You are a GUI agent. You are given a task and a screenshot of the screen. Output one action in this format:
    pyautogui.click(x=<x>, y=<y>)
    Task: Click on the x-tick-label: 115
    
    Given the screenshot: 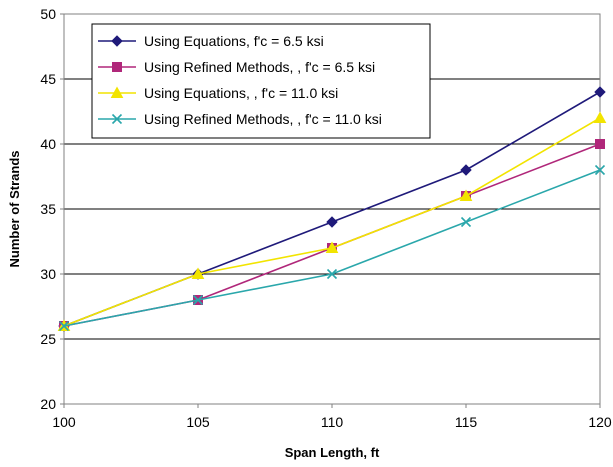 What is the action you would take?
    pyautogui.click(x=466, y=422)
    